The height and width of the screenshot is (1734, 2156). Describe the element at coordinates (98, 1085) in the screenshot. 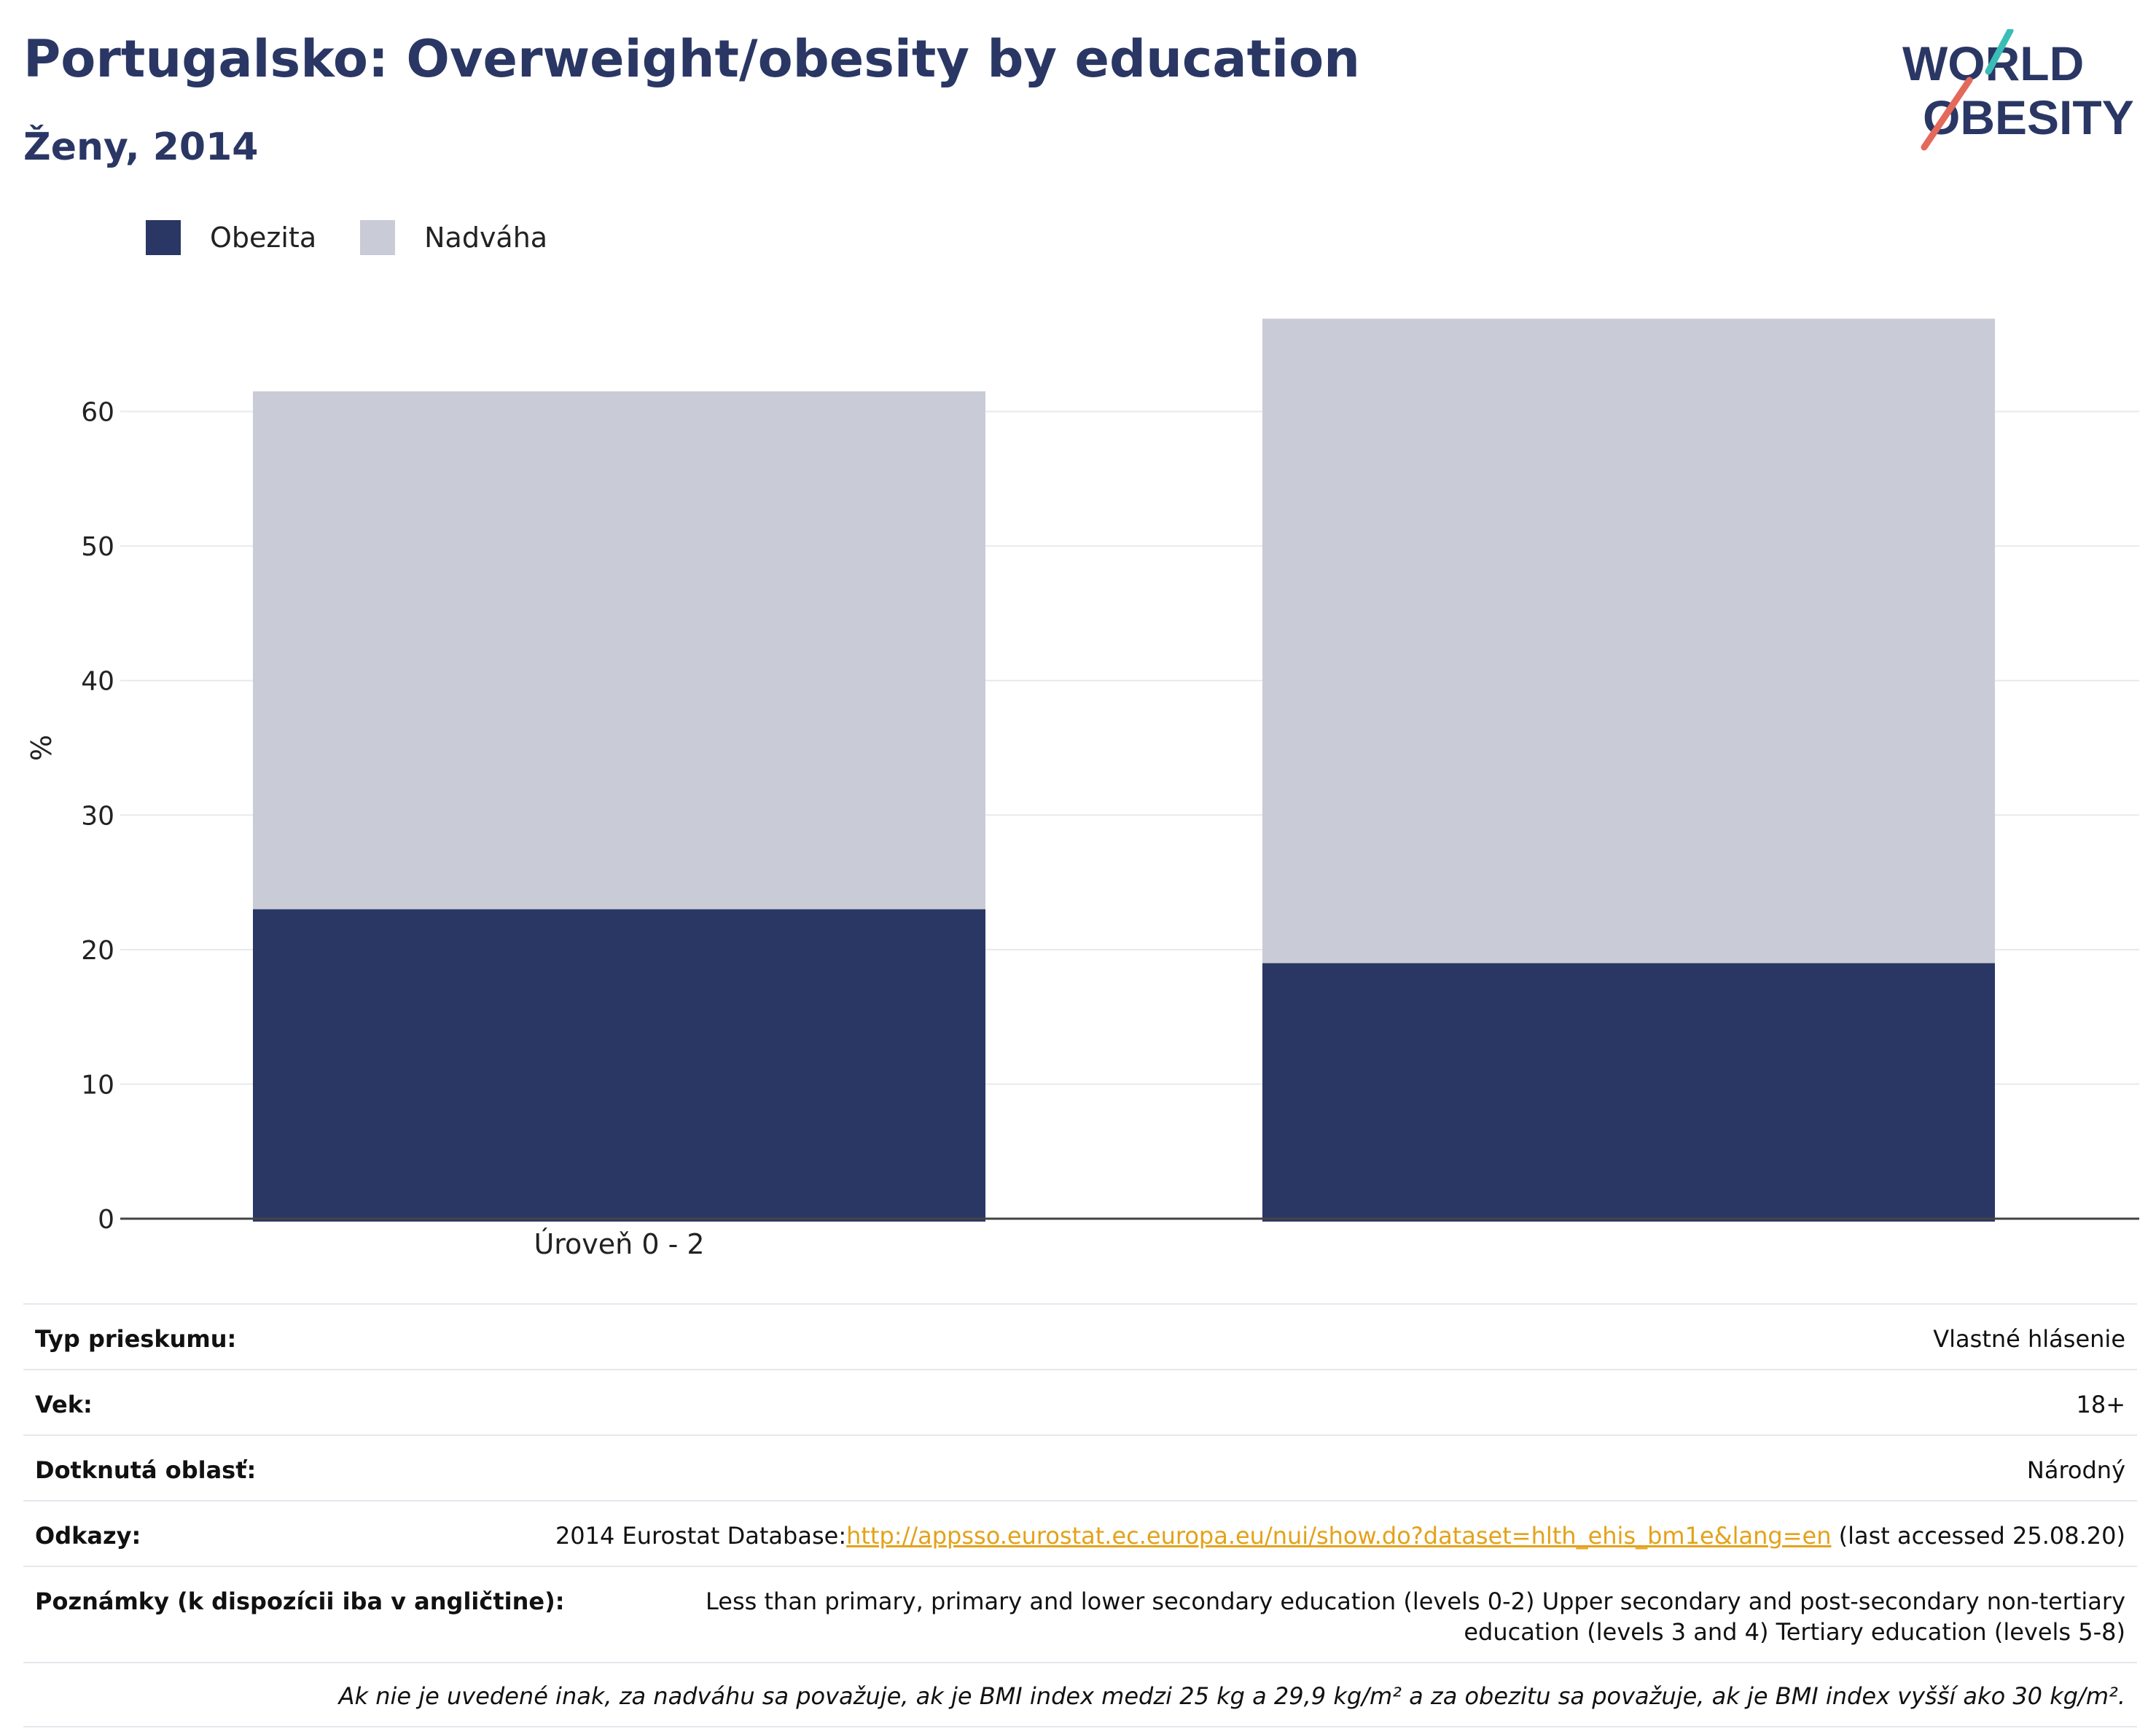

I see `y-tick-label: 10` at that location.